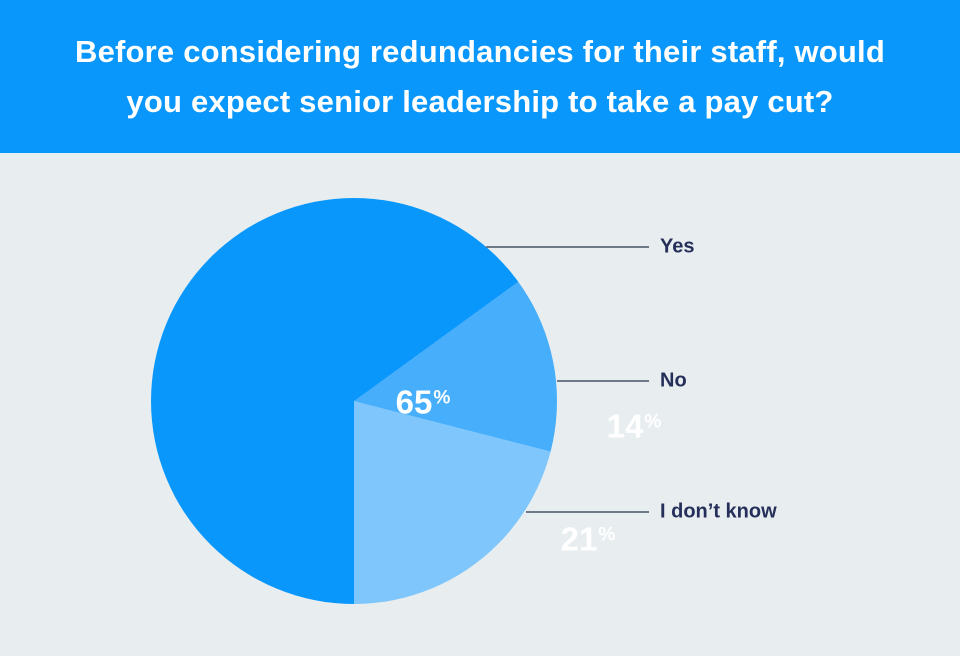 This screenshot has width=960, height=656. What do you see at coordinates (414, 402) in the screenshot?
I see `slice-value-yes-number: 65` at bounding box center [414, 402].